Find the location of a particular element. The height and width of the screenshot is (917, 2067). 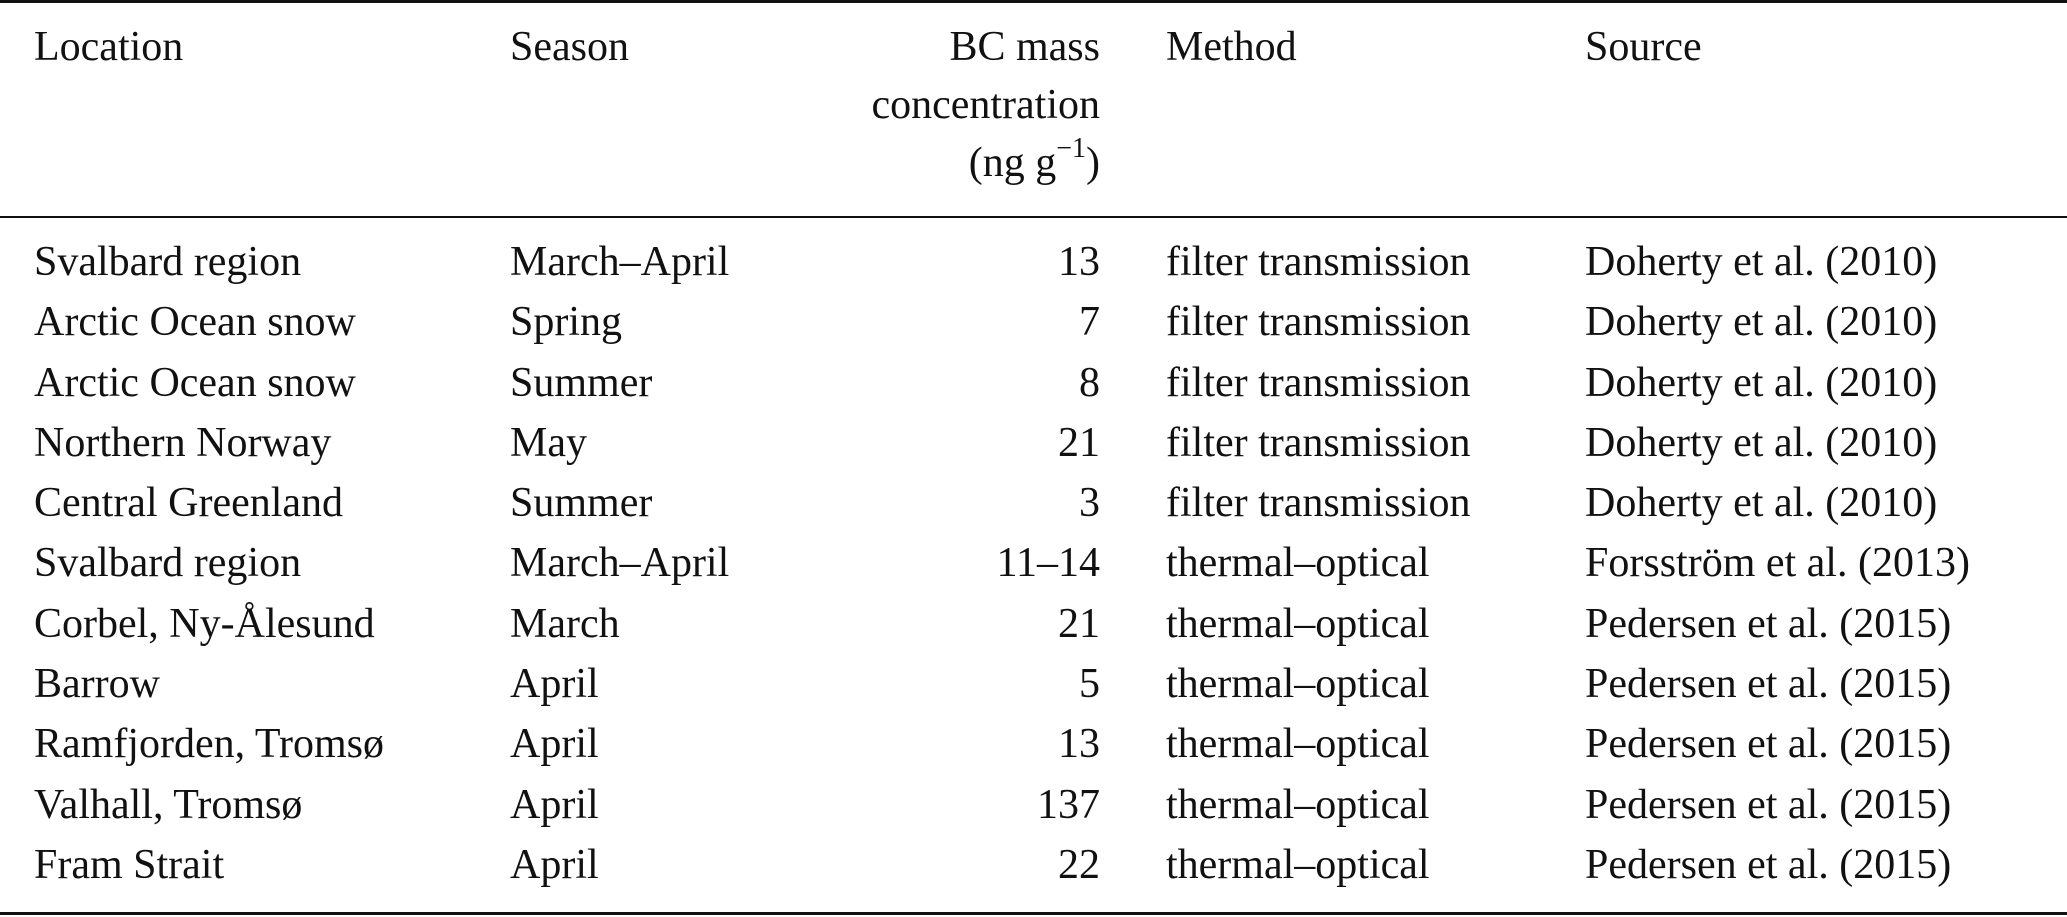

header-bc-unit: (ng g−1) is located at coordinates (985, 163).